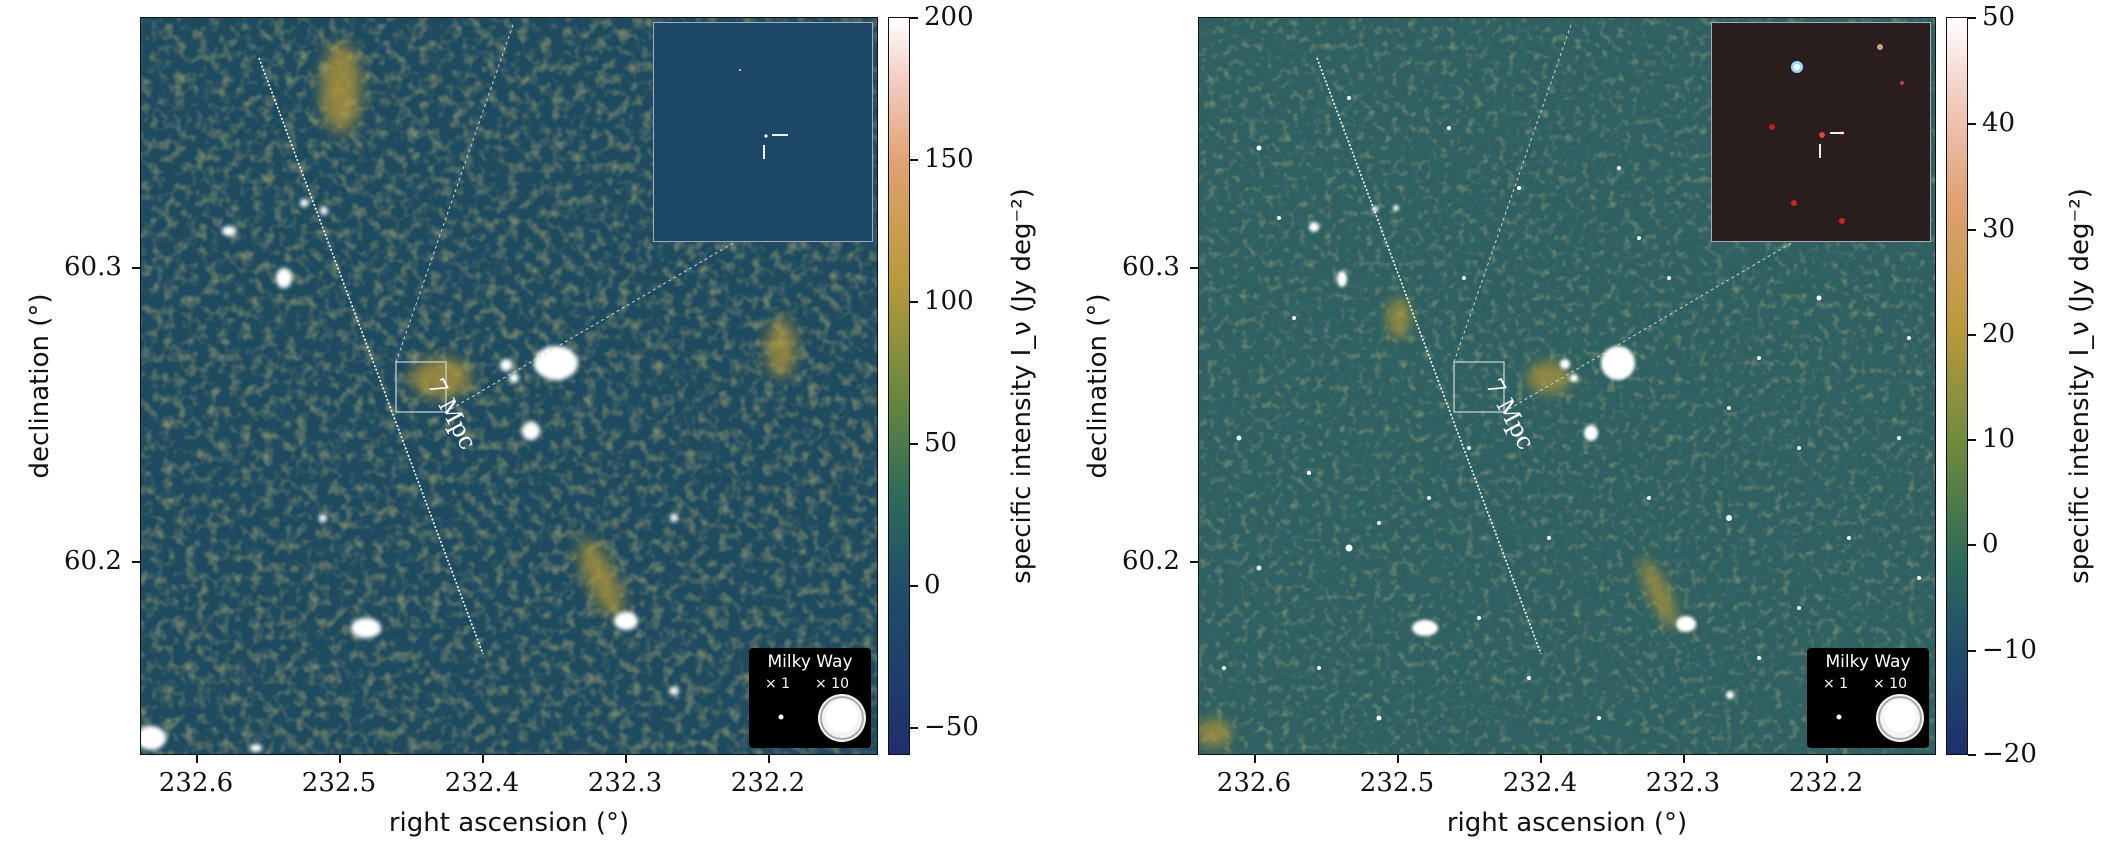  What do you see at coordinates (1479, 387) in the screenshot?
I see `zoom-box-right` at bounding box center [1479, 387].